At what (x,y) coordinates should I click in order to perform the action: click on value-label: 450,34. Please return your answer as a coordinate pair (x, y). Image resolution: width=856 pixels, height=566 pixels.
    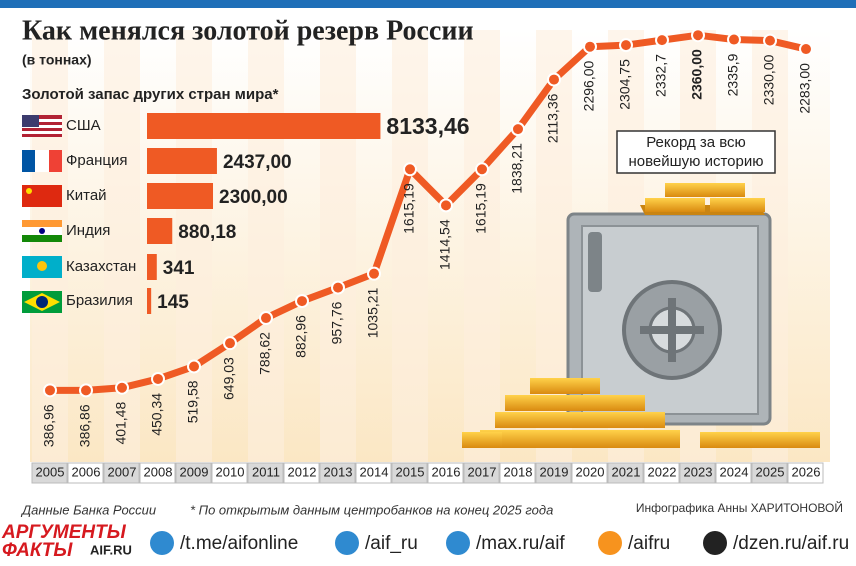
    Looking at the image, I should click on (157, 414).